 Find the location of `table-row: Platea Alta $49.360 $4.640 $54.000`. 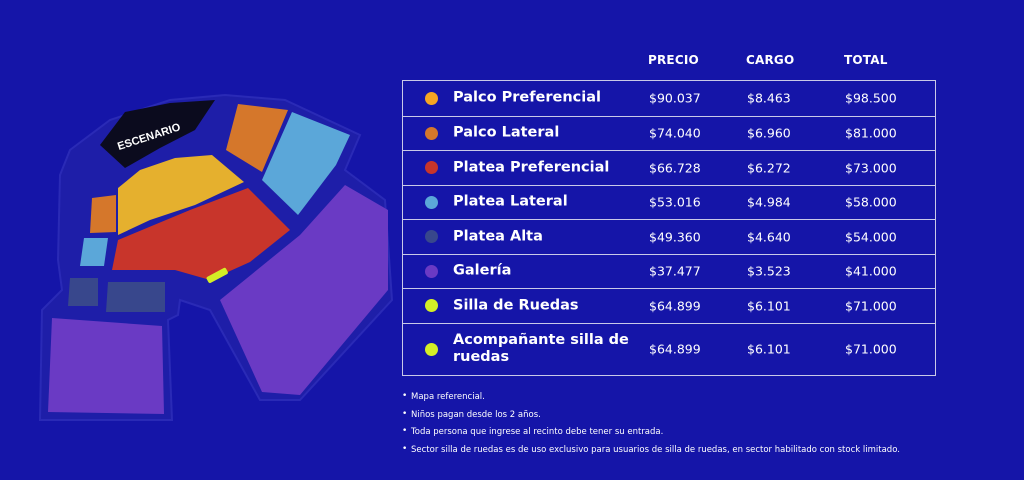

table-row: Platea Alta $49.360 $4.640 $54.000 is located at coordinates (669, 236).